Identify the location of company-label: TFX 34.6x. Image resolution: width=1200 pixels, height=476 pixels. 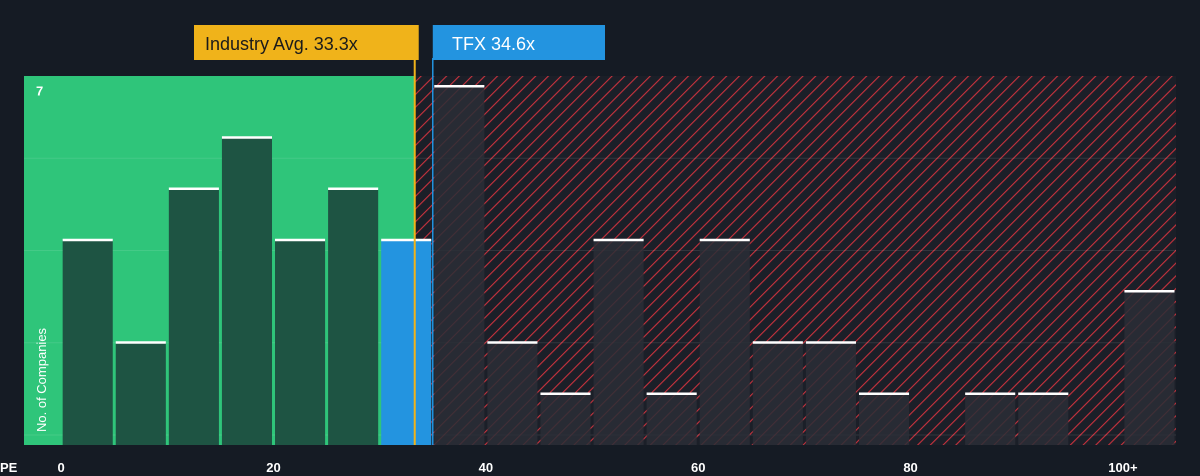
(493, 44).